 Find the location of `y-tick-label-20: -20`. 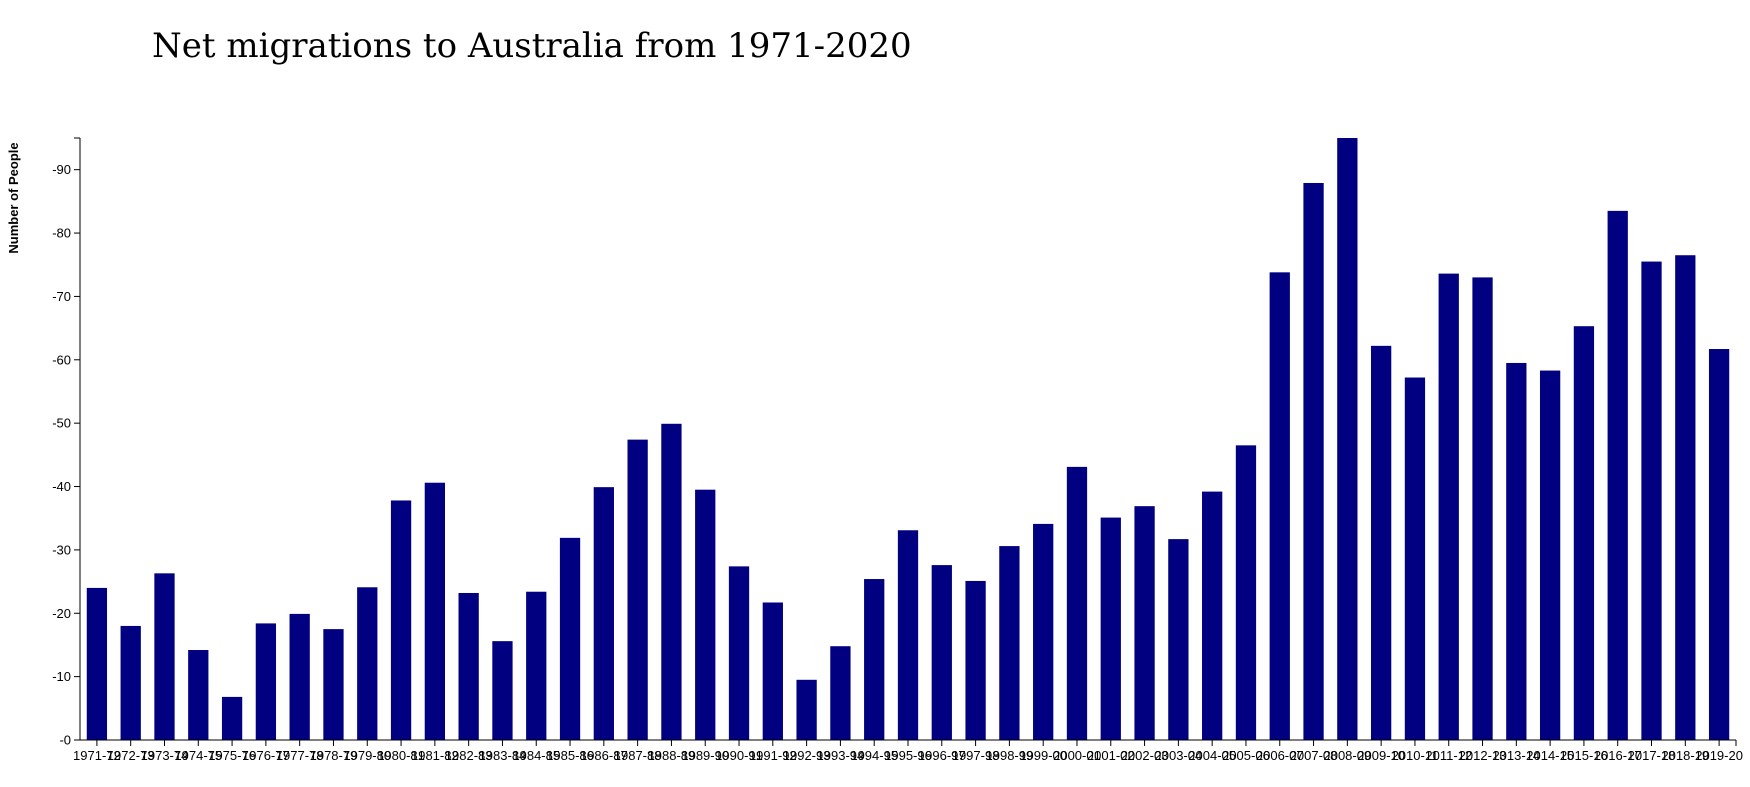

y-tick-label-20: -20 is located at coordinates (61, 613).